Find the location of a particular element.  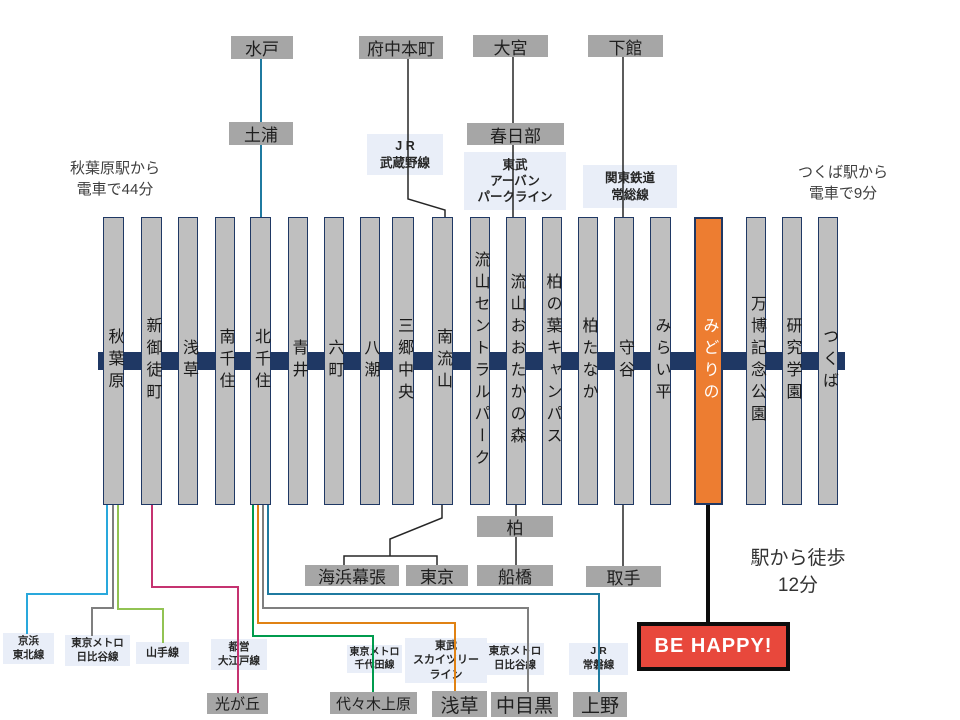

station-box-funabashi: 船橋 is located at coordinates (515, 576).